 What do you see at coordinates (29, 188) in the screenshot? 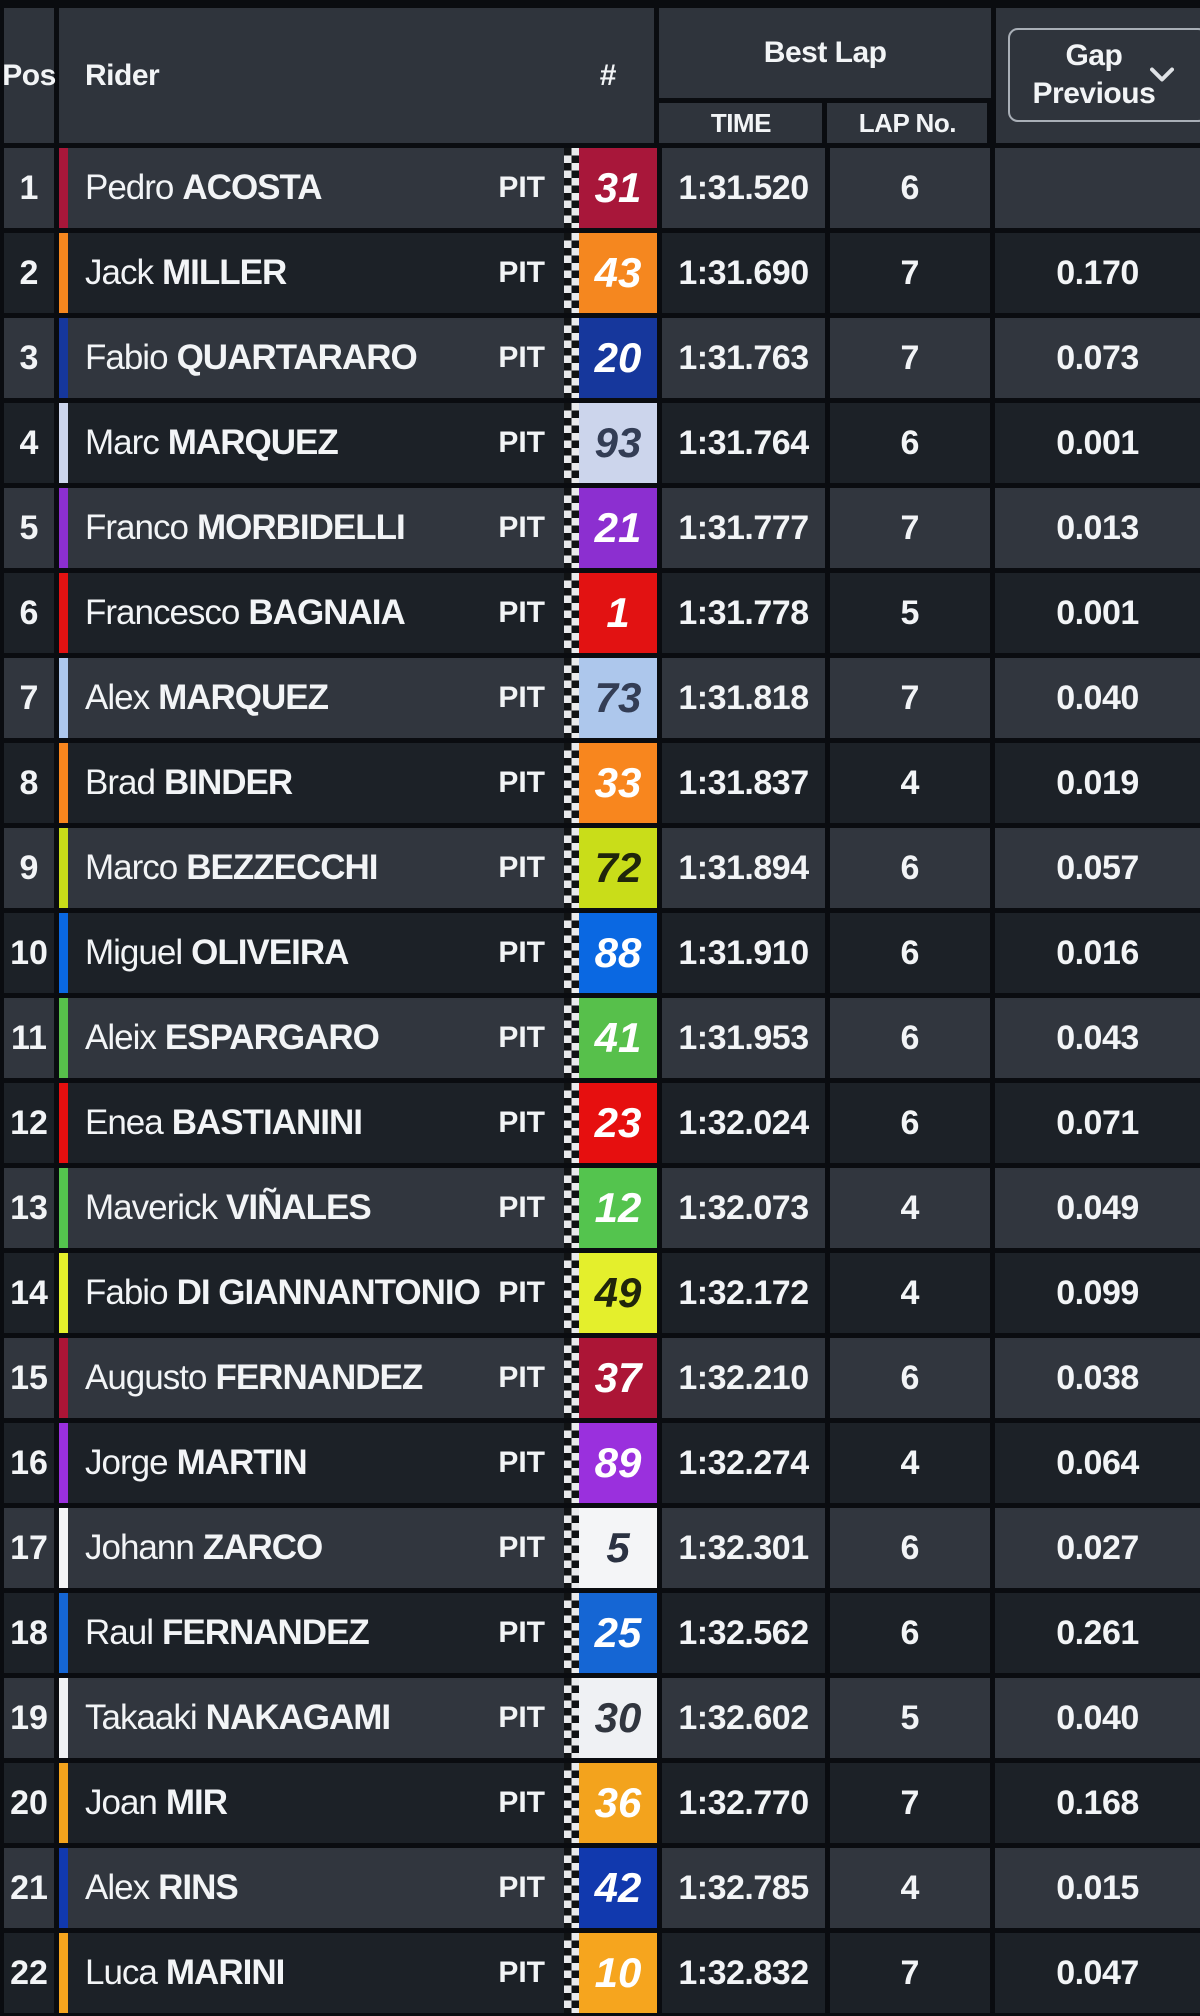
I see `position-cell: 1` at bounding box center [29, 188].